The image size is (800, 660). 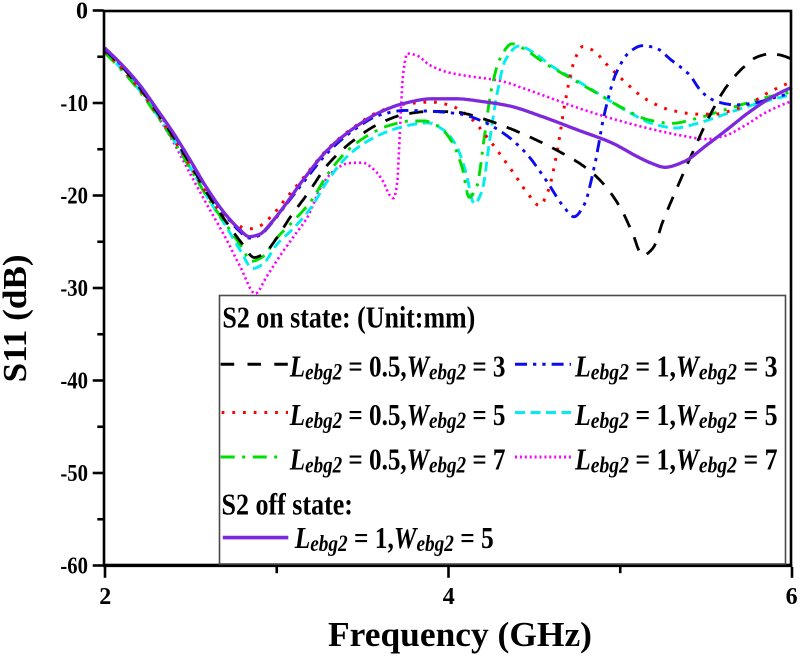 What do you see at coordinates (348, 319) in the screenshot?
I see `svg-text: S2 on state: (Unit:mm)` at bounding box center [348, 319].